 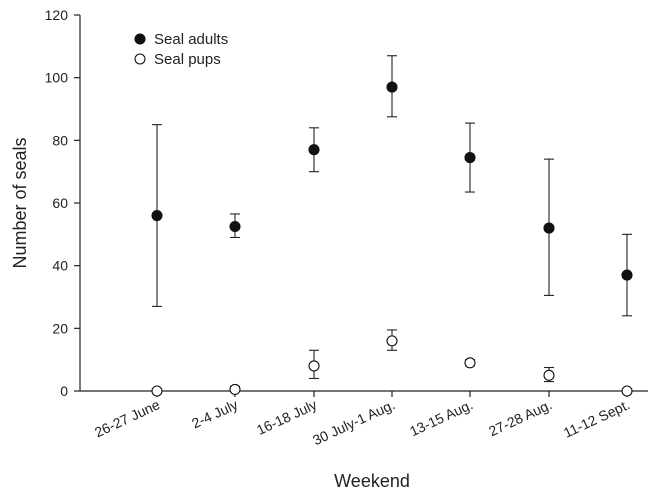 I want to click on legend-label: Seal pups, so click(x=187, y=59).